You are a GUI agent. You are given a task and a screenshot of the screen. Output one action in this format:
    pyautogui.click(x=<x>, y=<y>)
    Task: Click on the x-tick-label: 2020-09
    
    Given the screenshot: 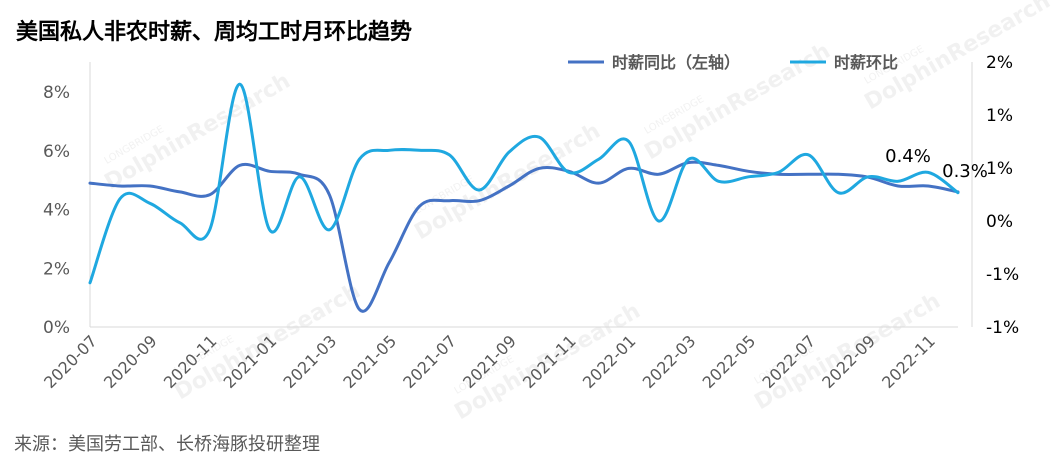 What is the action you would take?
    pyautogui.click(x=130, y=361)
    